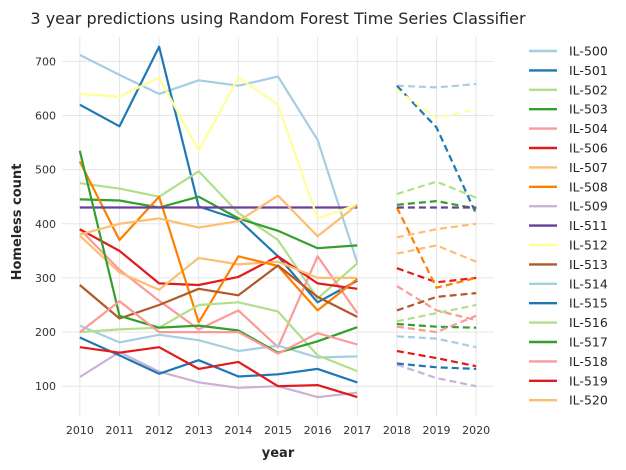  Describe the element at coordinates (588, 283) in the screenshot. I see `legend-entry-label: IL-514` at that location.